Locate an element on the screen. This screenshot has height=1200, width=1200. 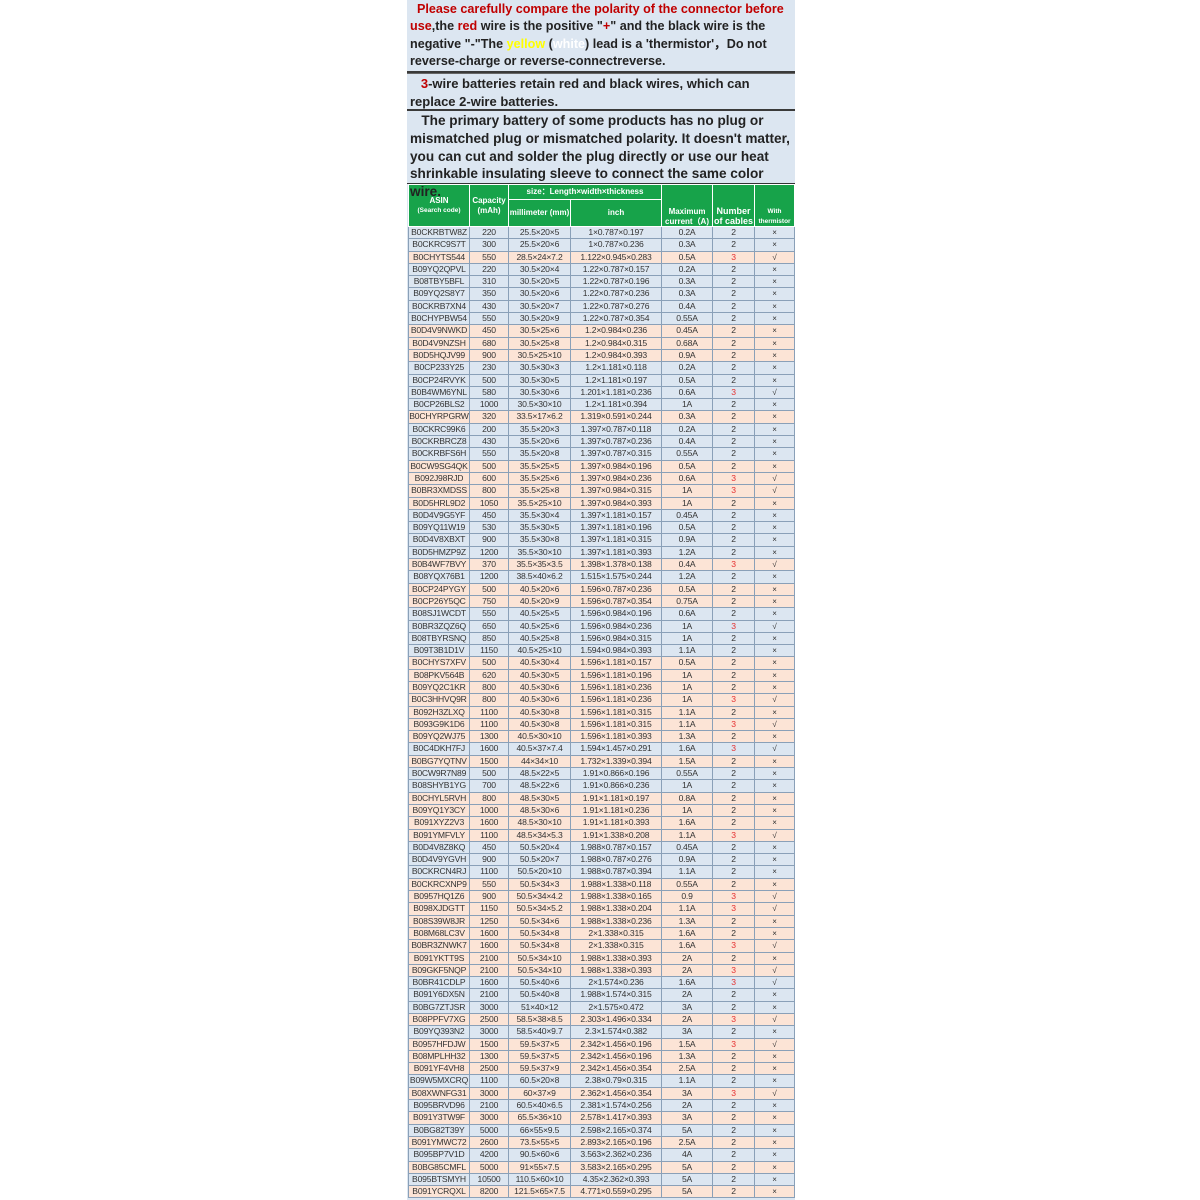
size-inch-cell: 1.596×0.984×0.236 is located at coordinates (616, 626).